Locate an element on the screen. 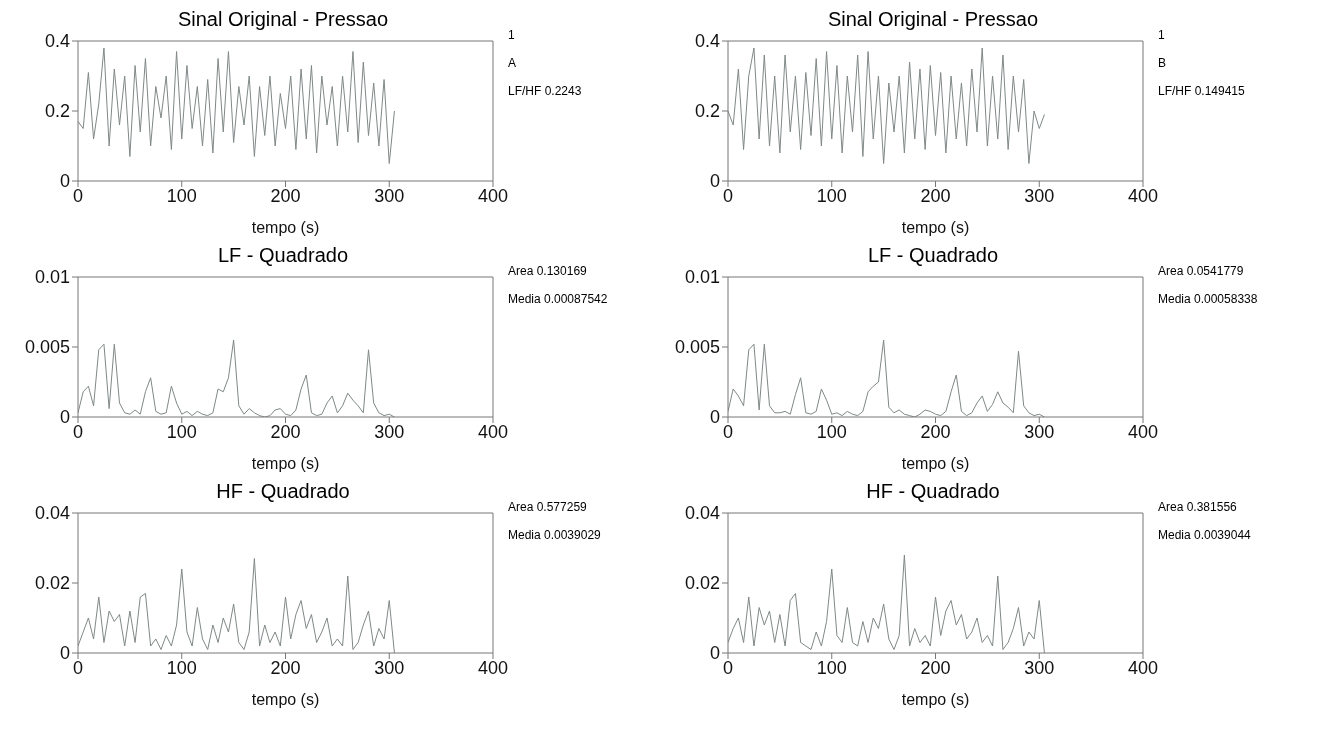 The width and height of the screenshot is (1322, 740). text: B is located at coordinates (1162, 63).